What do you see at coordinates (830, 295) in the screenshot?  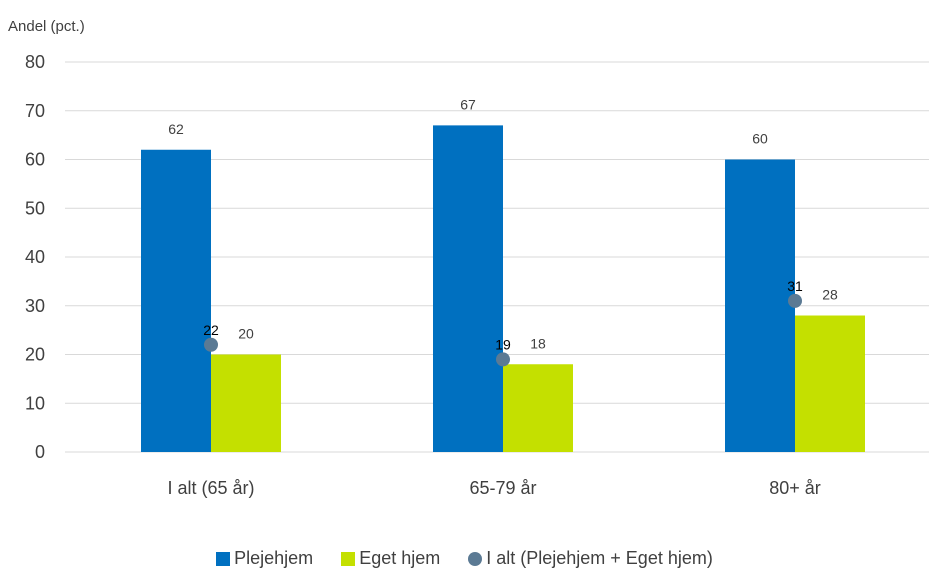 I see `bar-data-label: 28` at bounding box center [830, 295].